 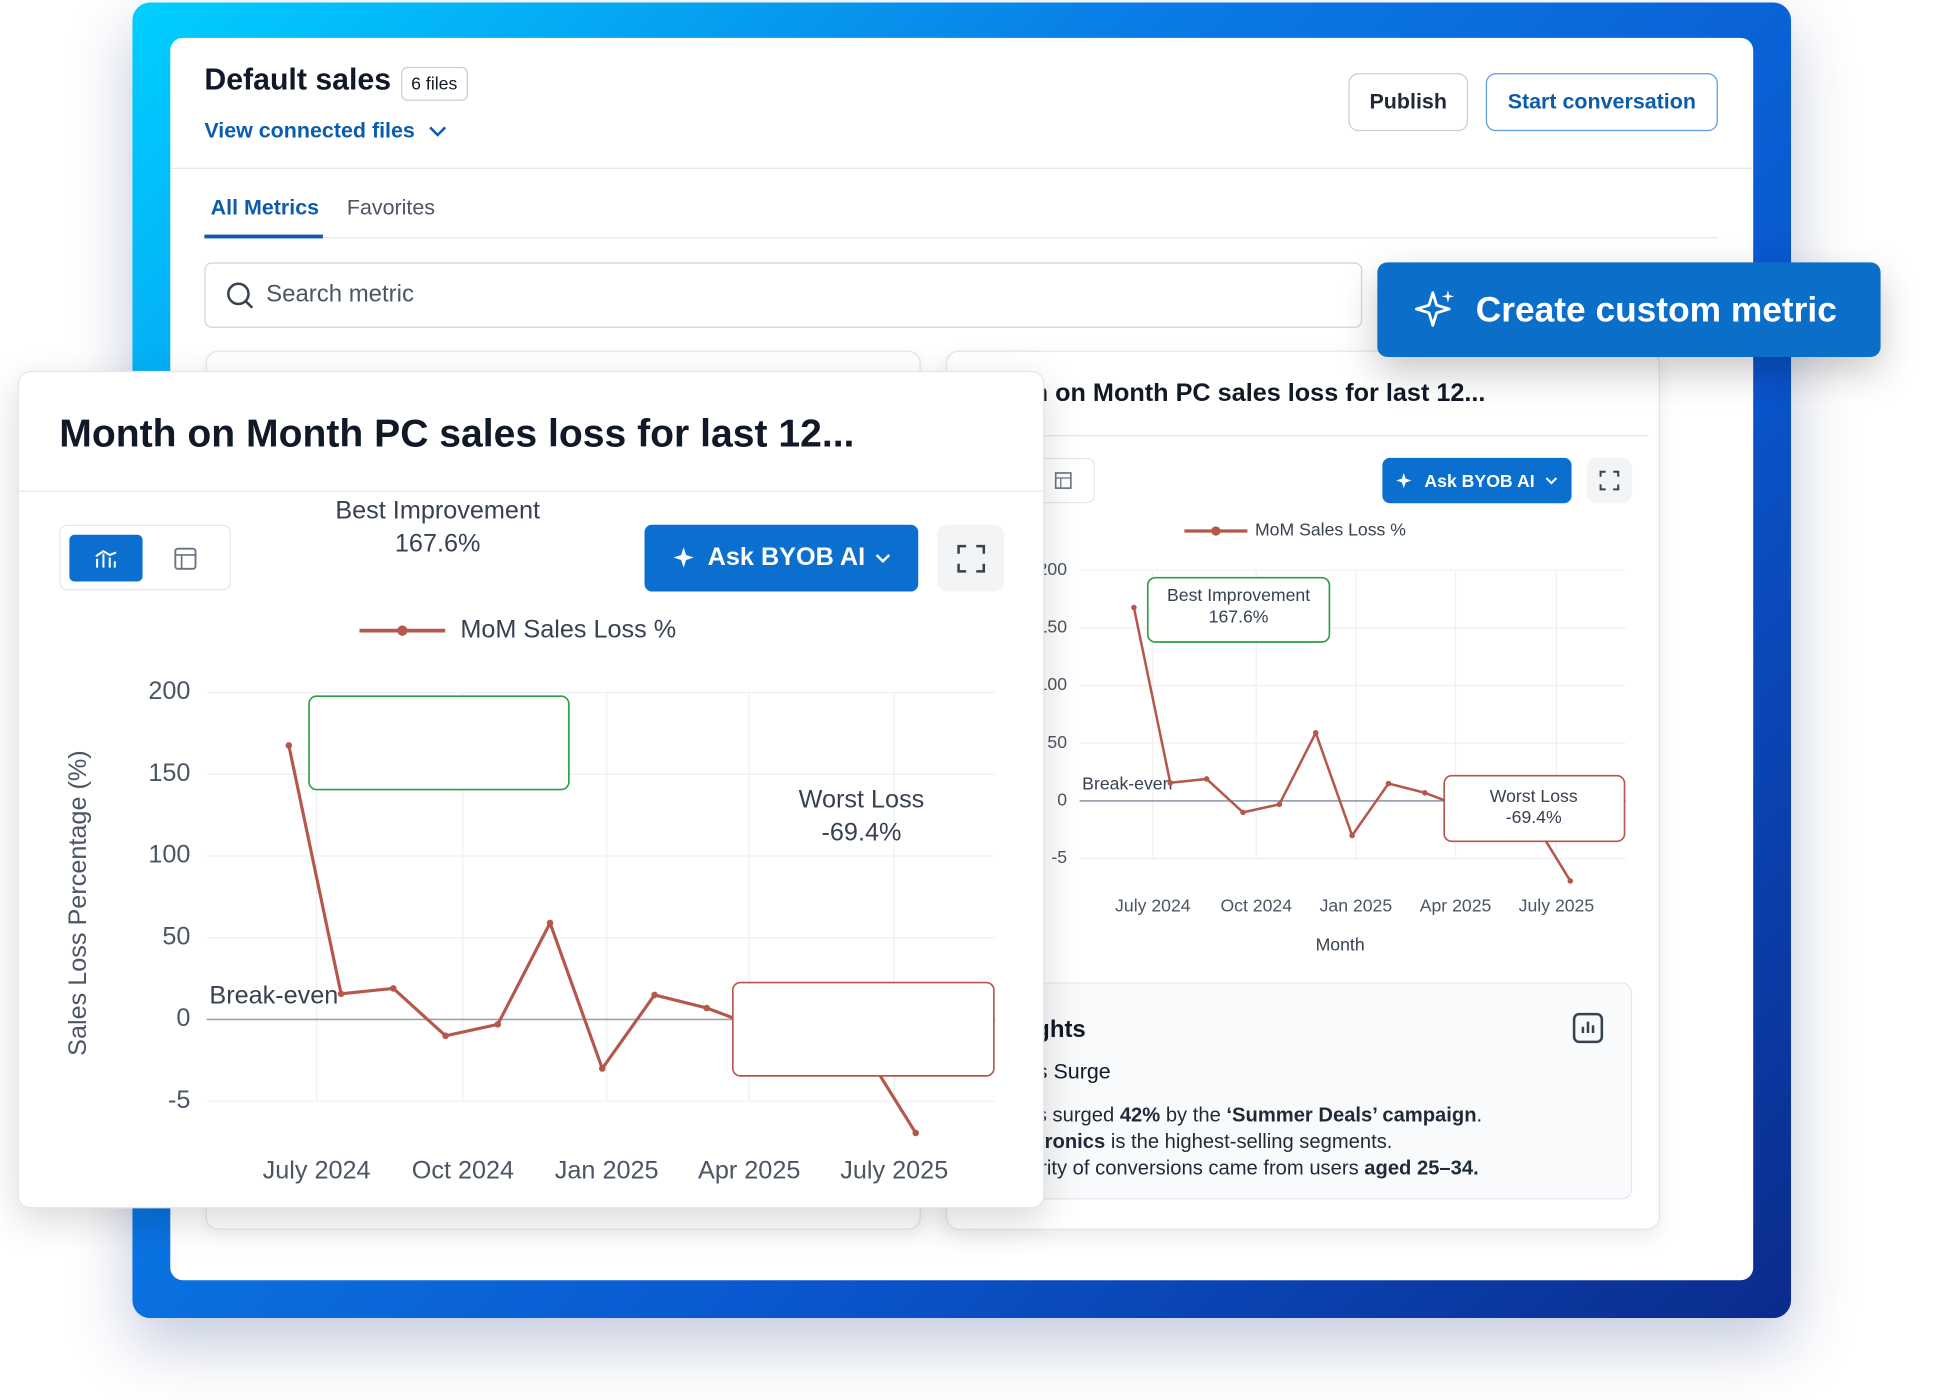 I want to click on search-icon, so click(x=240, y=295).